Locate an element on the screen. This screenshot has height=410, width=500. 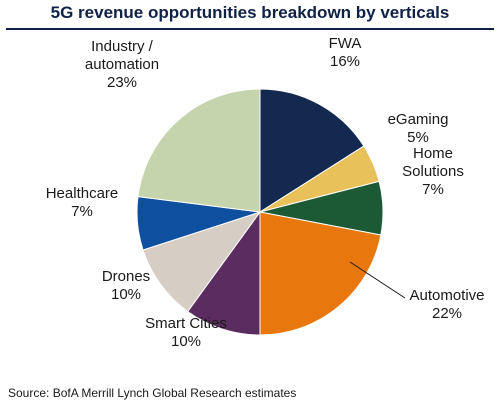
label-drones: Drones 10% is located at coordinates (126, 285).